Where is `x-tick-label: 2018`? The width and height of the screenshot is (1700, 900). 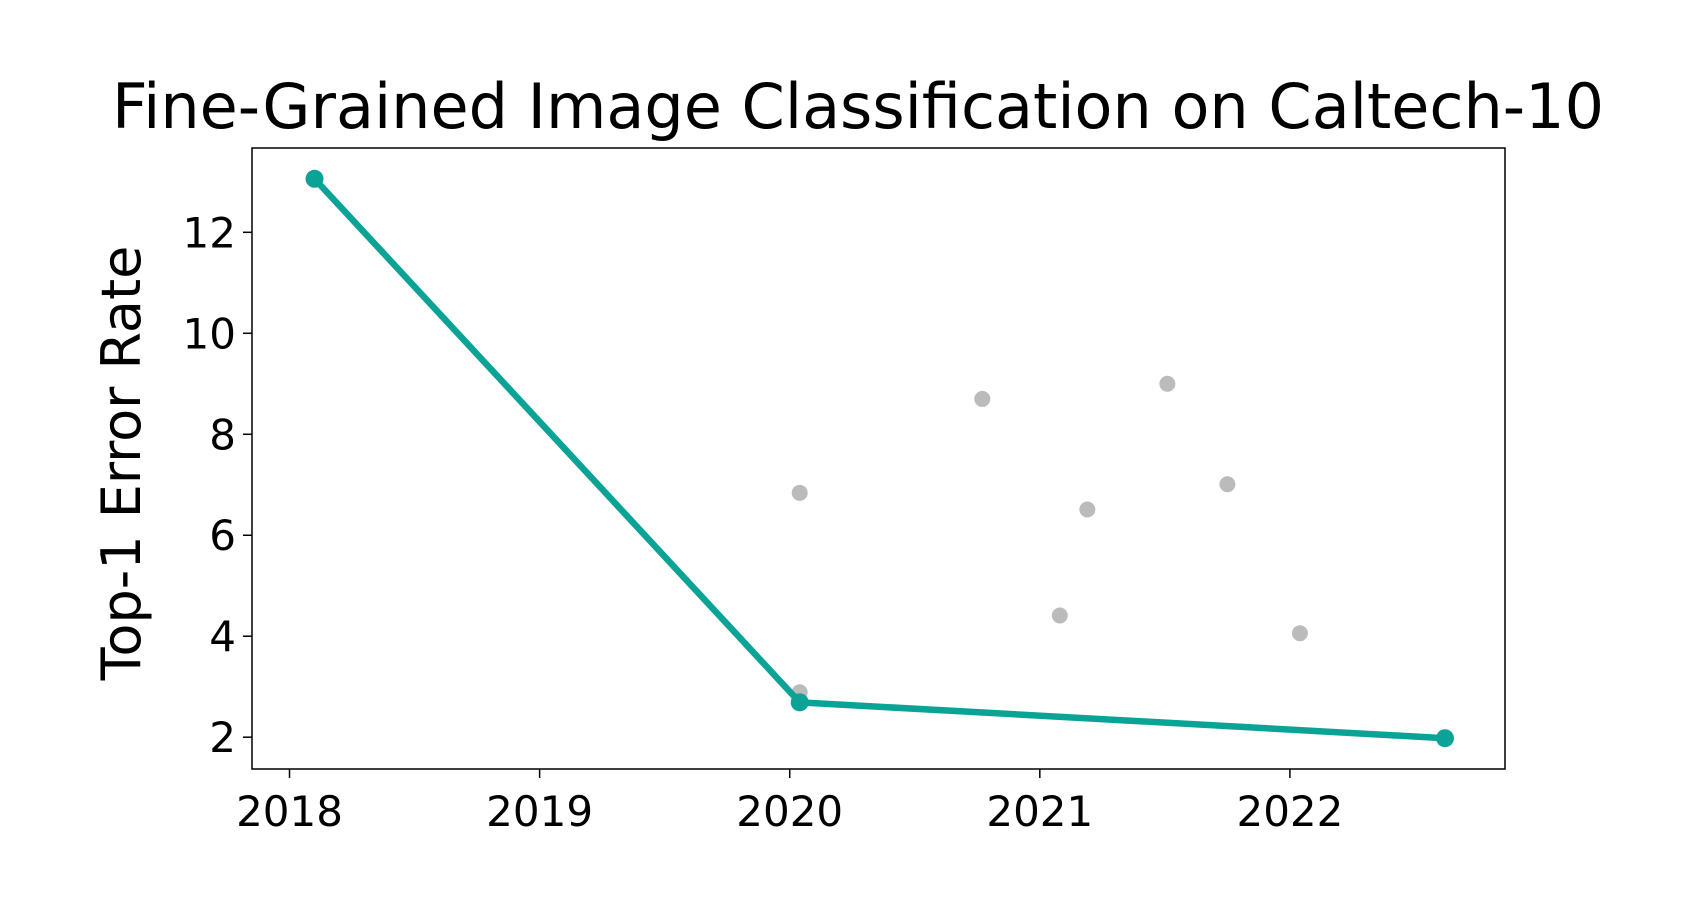 x-tick-label: 2018 is located at coordinates (289, 811).